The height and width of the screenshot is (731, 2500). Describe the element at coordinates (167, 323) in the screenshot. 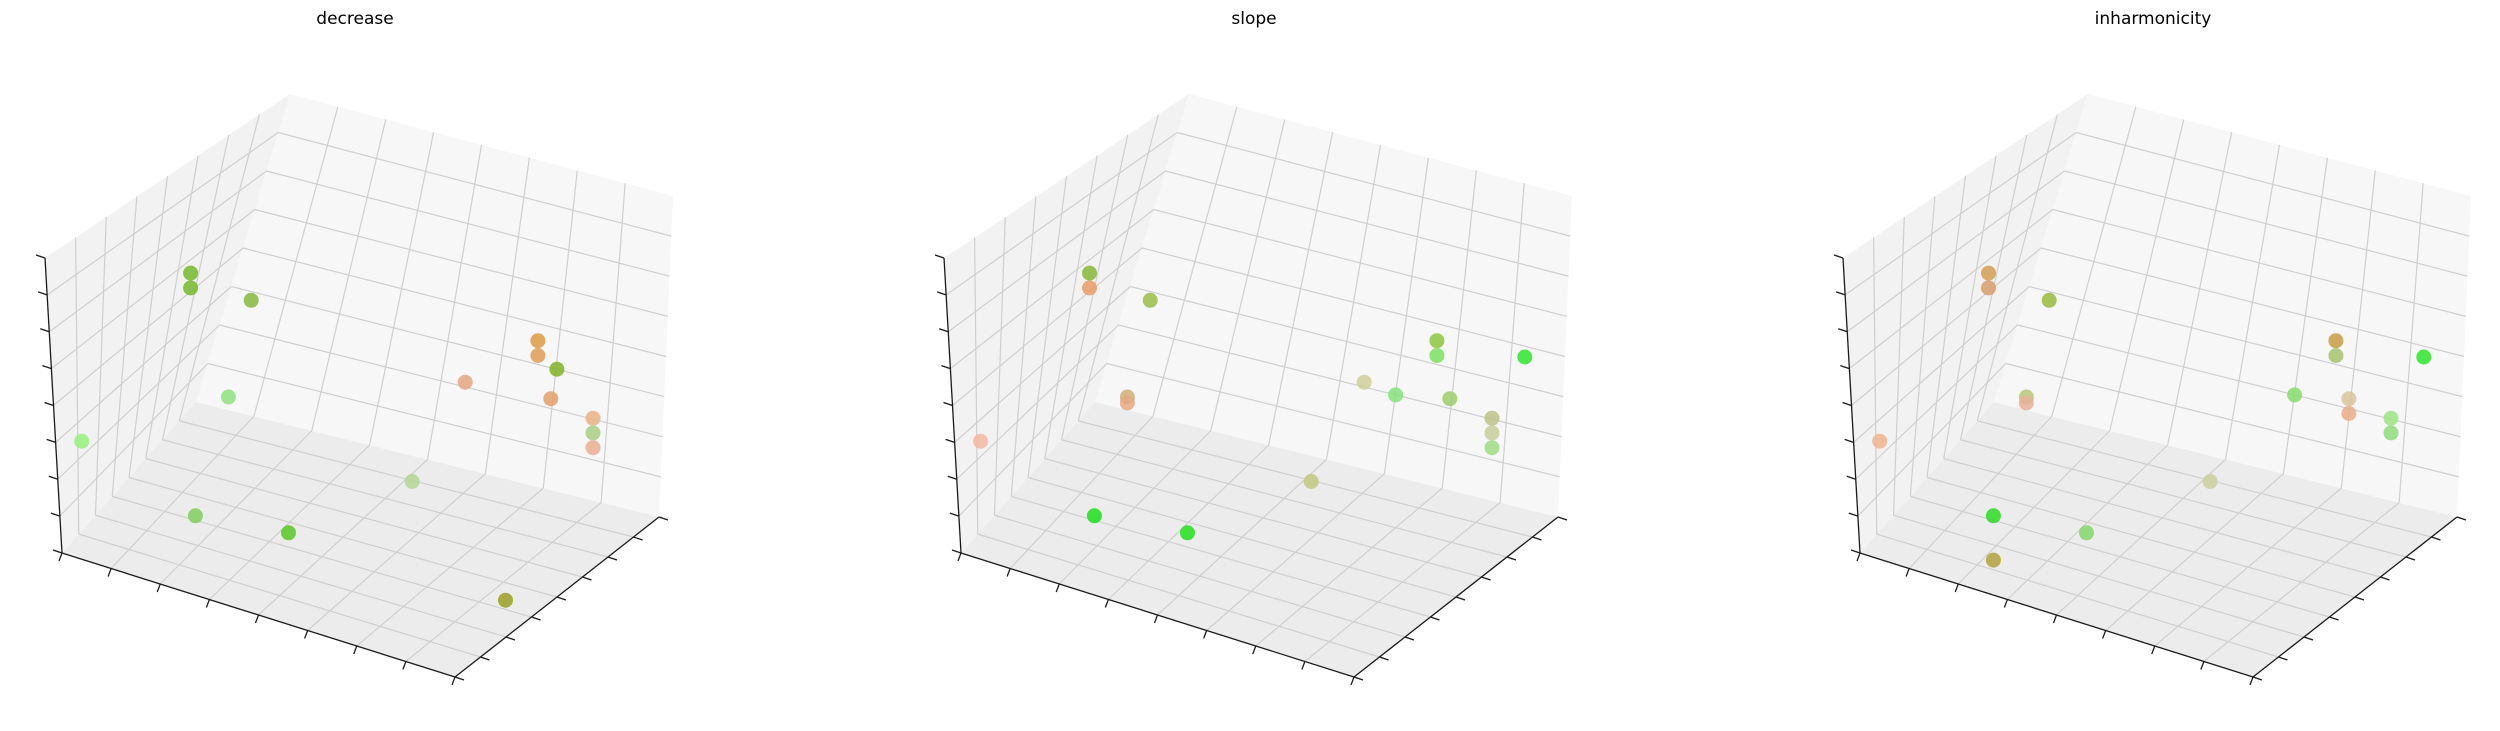

I see `left-pane` at that location.